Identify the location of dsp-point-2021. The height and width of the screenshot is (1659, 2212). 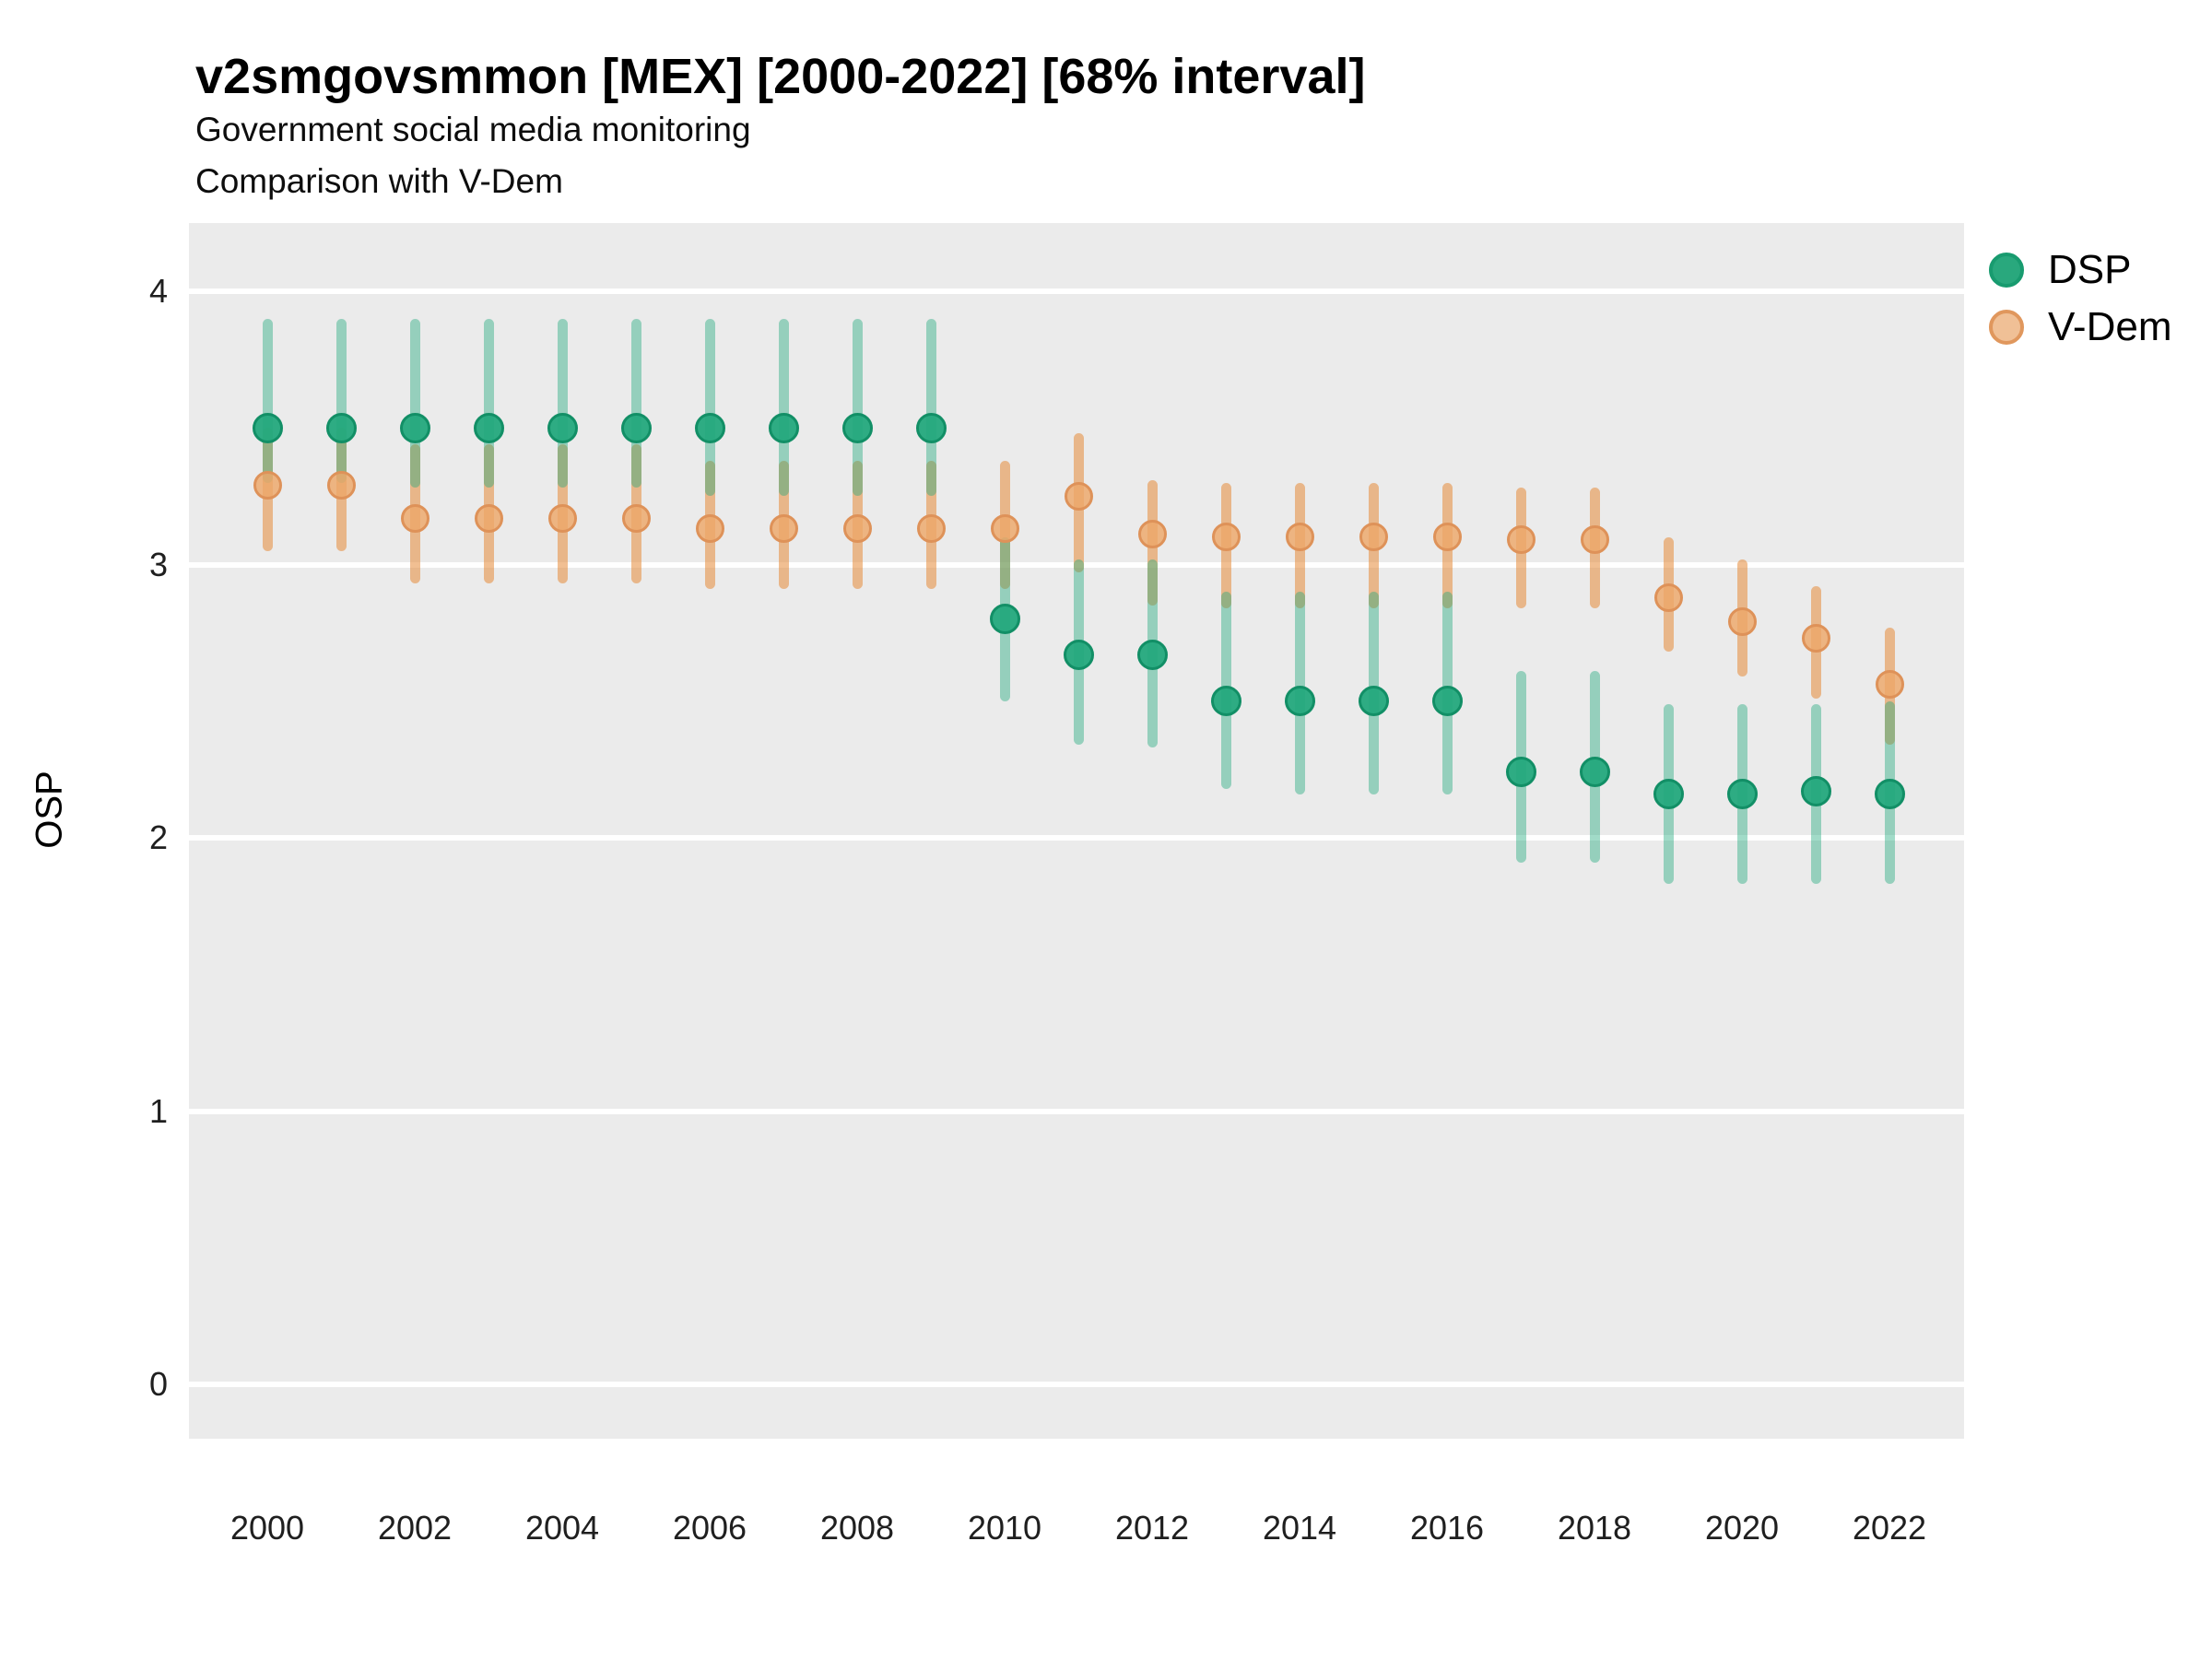
(1815, 791).